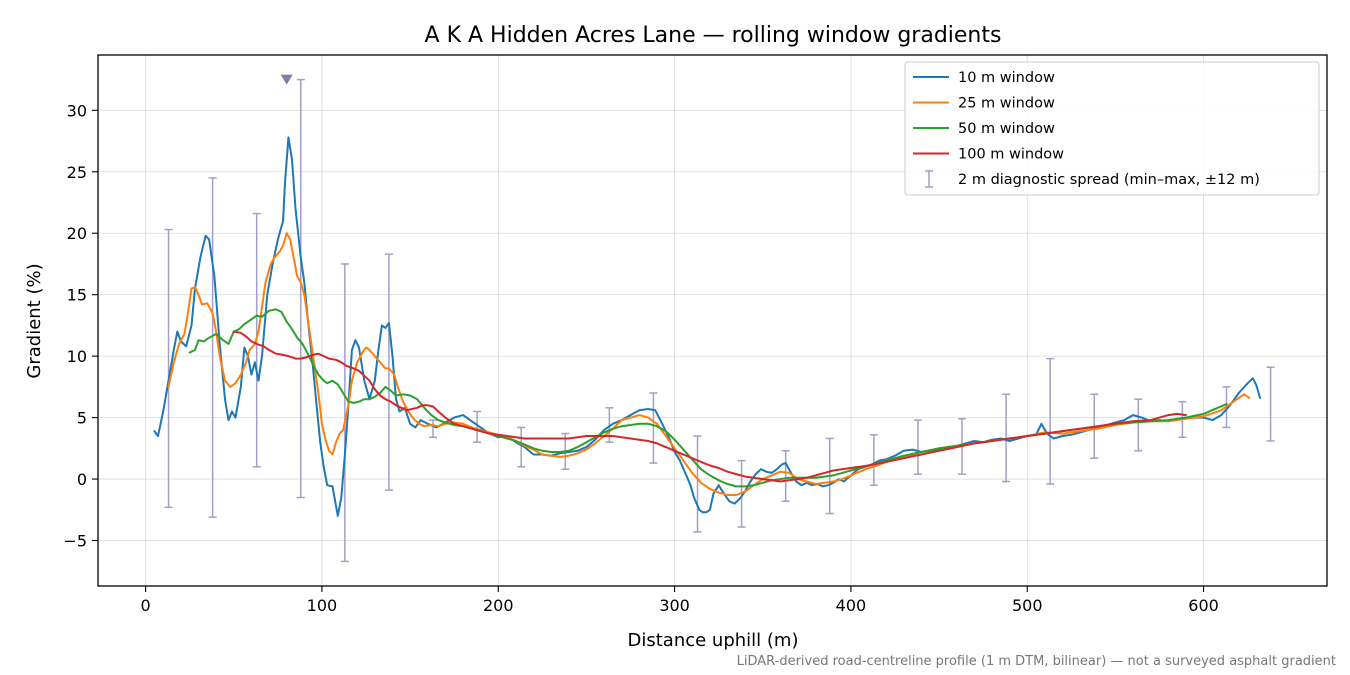 The image size is (1350, 675). I want to click on legend-label: 2 m diagnostic spread (min–max, ±12 m), so click(1109, 180).